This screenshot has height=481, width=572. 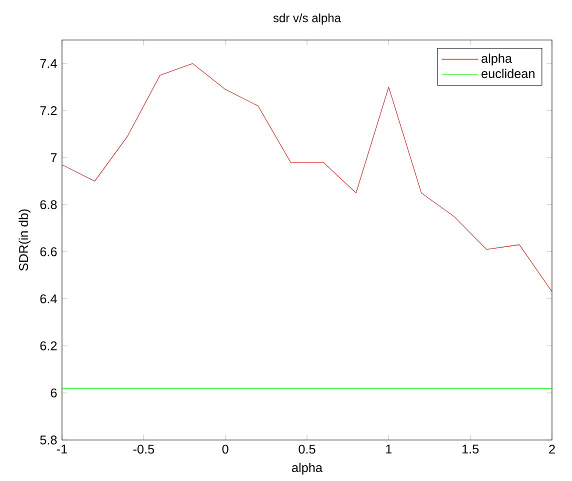 What do you see at coordinates (307, 449) in the screenshot?
I see `x-tick-label: 0.5` at bounding box center [307, 449].